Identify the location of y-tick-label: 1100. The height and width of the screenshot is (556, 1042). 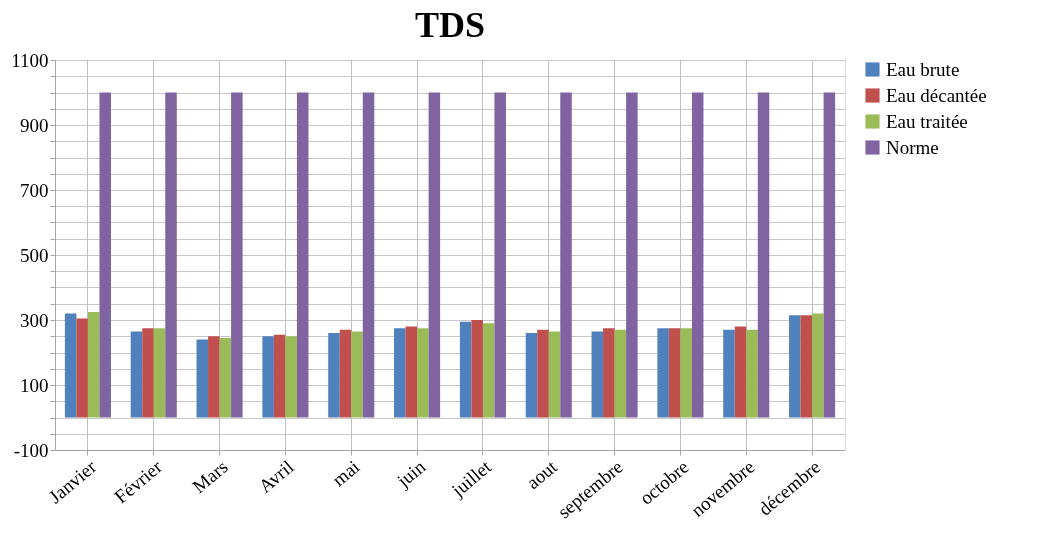
(30, 60).